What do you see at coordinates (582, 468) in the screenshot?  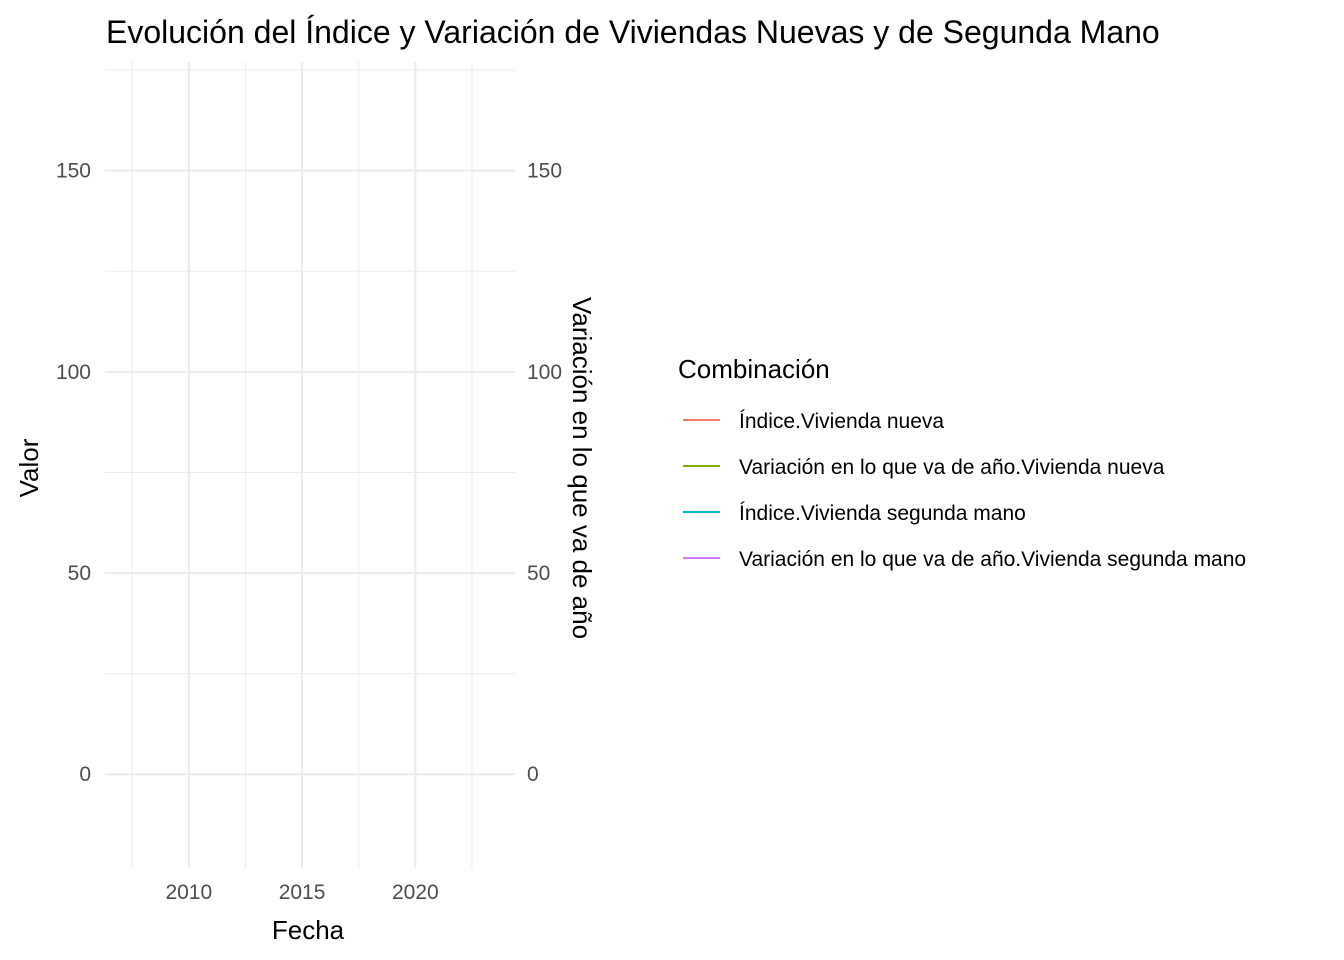 I see `y2-axis-title: Variación en lo que va de año` at bounding box center [582, 468].